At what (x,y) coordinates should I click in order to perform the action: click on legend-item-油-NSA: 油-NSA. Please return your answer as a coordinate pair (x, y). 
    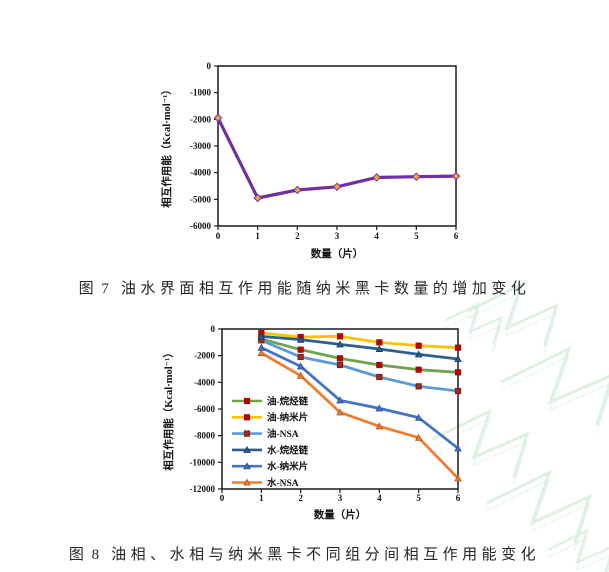
    Looking at the image, I should click on (265, 434).